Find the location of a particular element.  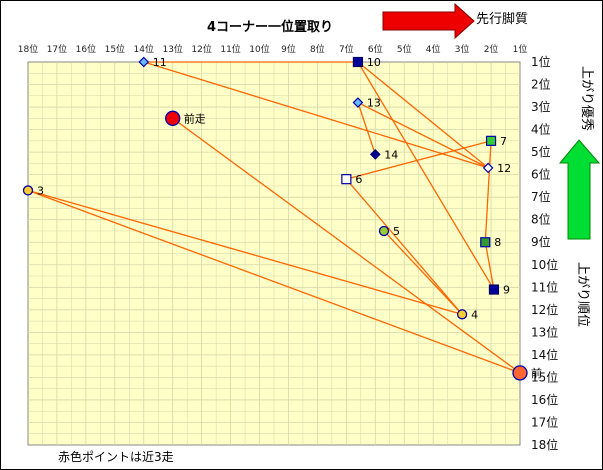

x-tick-label: 3位 is located at coordinates (462, 49).